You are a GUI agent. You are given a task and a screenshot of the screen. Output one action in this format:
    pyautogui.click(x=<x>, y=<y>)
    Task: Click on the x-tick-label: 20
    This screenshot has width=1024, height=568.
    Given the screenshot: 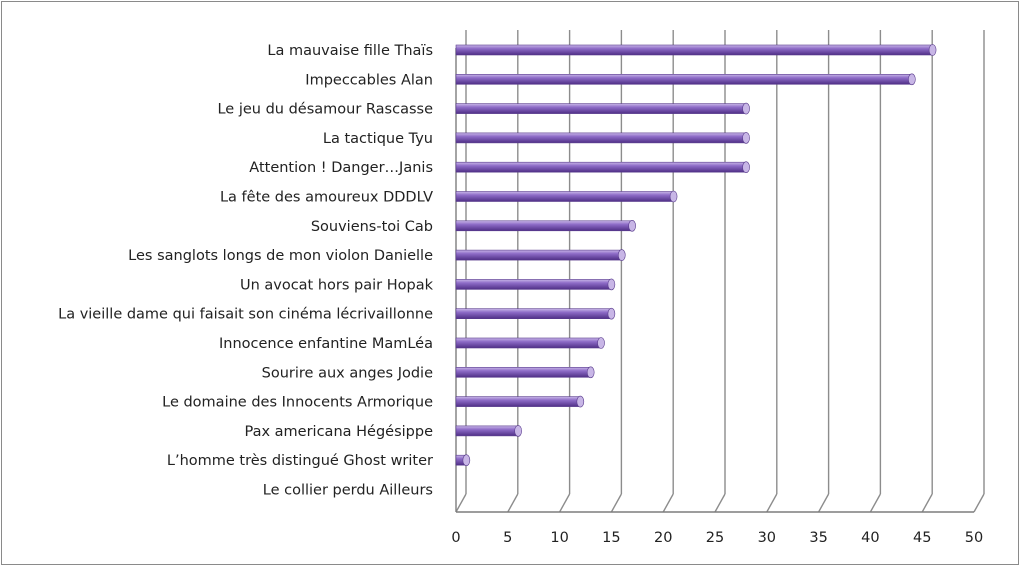 What is the action you would take?
    pyautogui.click(x=663, y=538)
    